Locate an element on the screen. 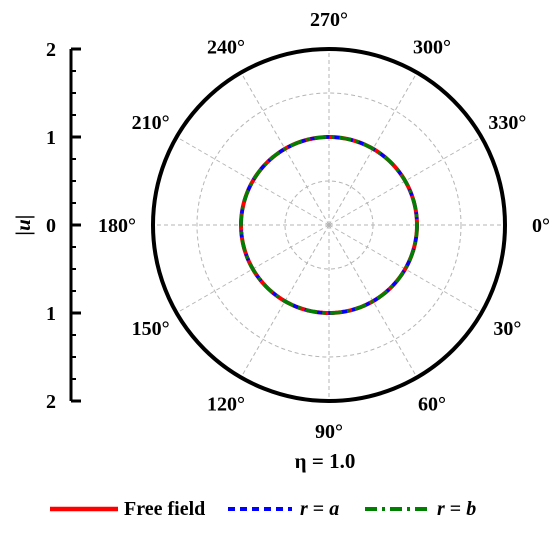  angle-tick-label: 270° is located at coordinates (329, 20).